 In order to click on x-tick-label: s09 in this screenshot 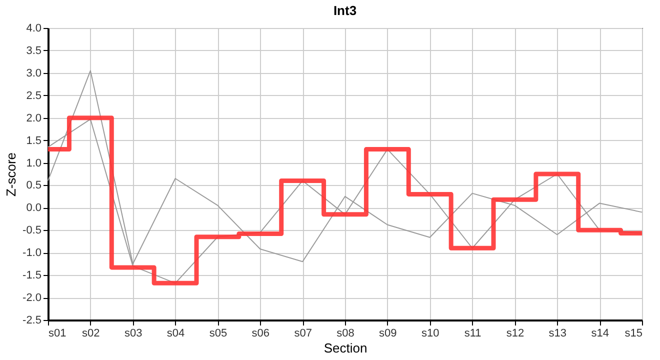, I will do `click(388, 334)`.